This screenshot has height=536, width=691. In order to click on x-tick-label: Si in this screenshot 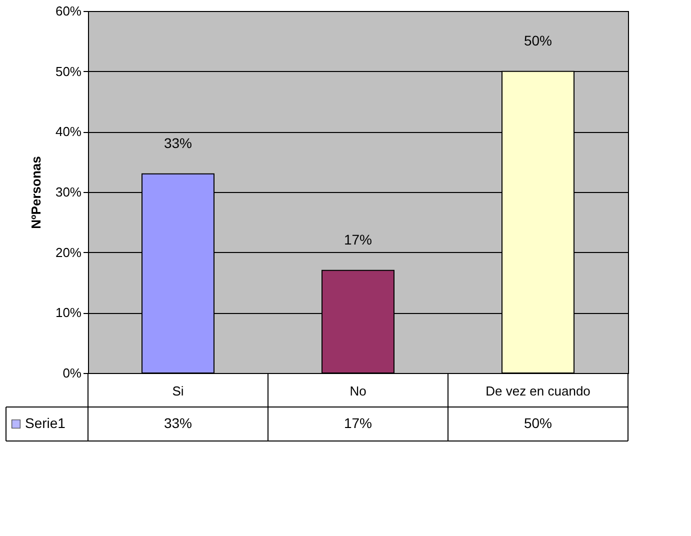, I will do `click(178, 391)`.